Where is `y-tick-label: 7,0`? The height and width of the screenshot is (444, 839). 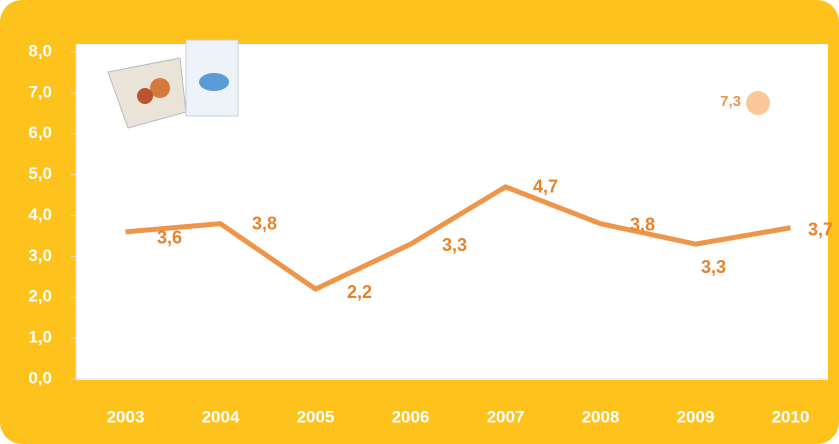 y-tick-label: 7,0 is located at coordinates (40, 91).